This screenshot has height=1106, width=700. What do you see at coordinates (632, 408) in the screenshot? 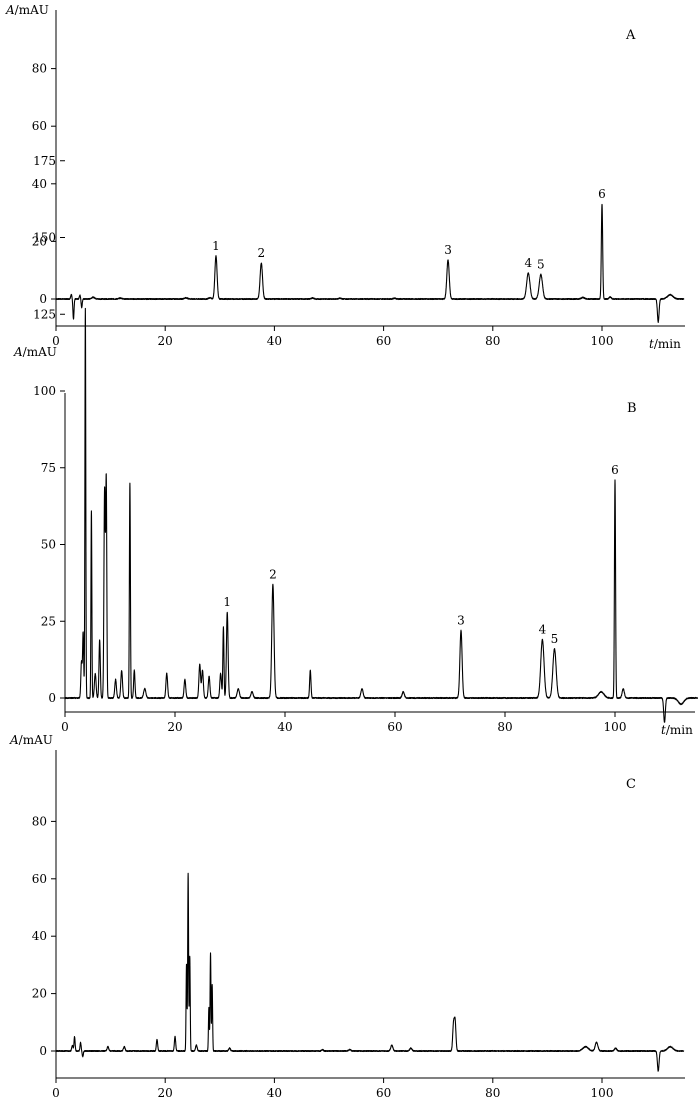
I see `panel-b-label: B` at bounding box center [632, 408].